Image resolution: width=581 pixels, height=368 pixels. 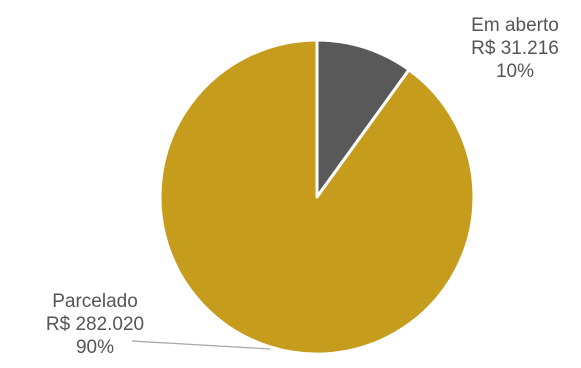 What do you see at coordinates (515, 71) in the screenshot?
I see `slice-label-percent: 10%` at bounding box center [515, 71].